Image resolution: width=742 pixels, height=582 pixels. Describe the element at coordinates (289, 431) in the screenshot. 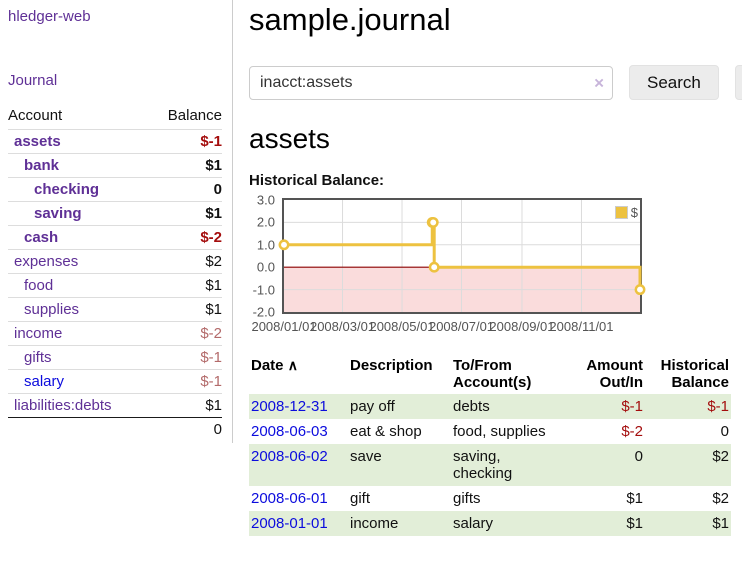

I see `transaction-date-link: 2008-06-03` at that location.